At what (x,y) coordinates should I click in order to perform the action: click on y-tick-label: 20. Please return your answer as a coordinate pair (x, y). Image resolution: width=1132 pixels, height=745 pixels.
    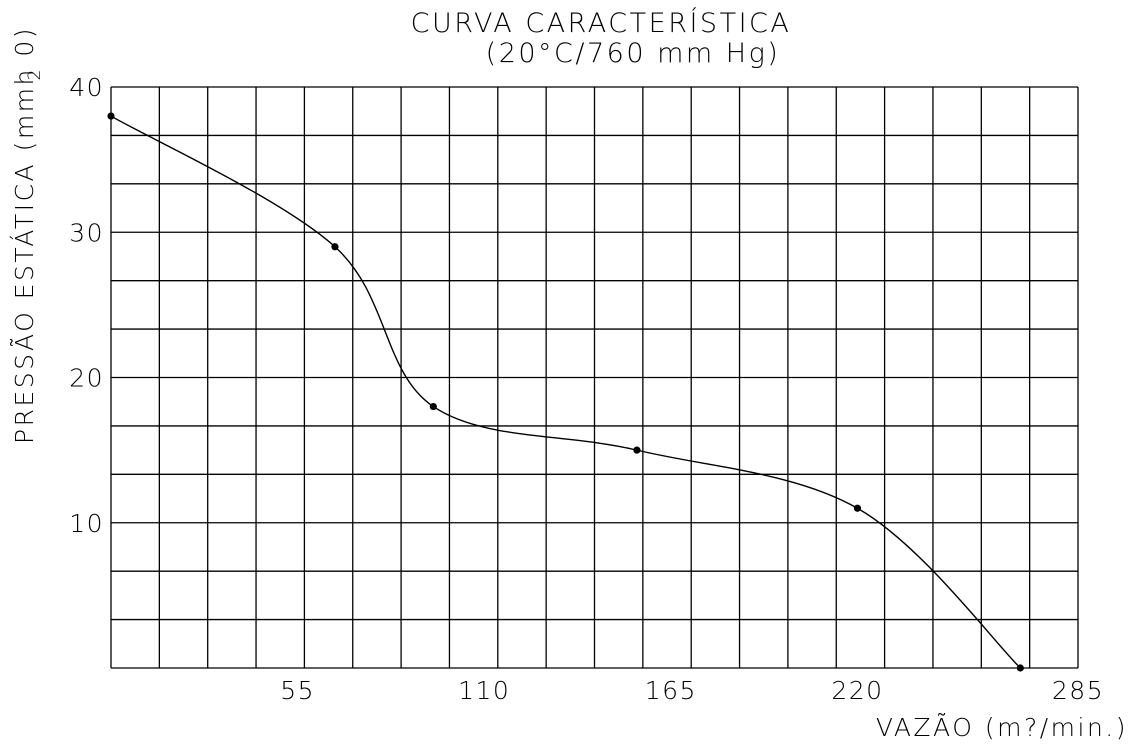
    Looking at the image, I should click on (86, 378).